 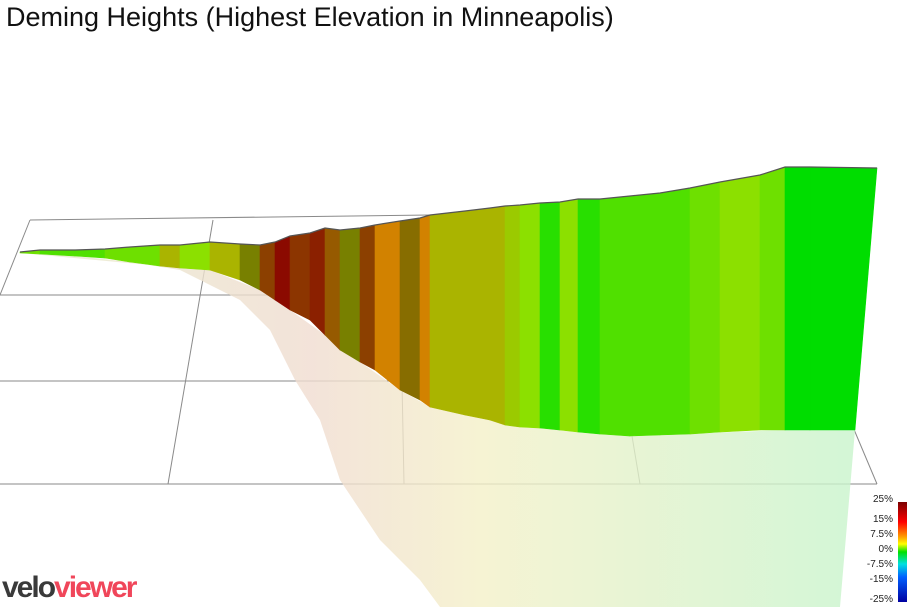 I want to click on legend-label: 15%, so click(x=882, y=519).